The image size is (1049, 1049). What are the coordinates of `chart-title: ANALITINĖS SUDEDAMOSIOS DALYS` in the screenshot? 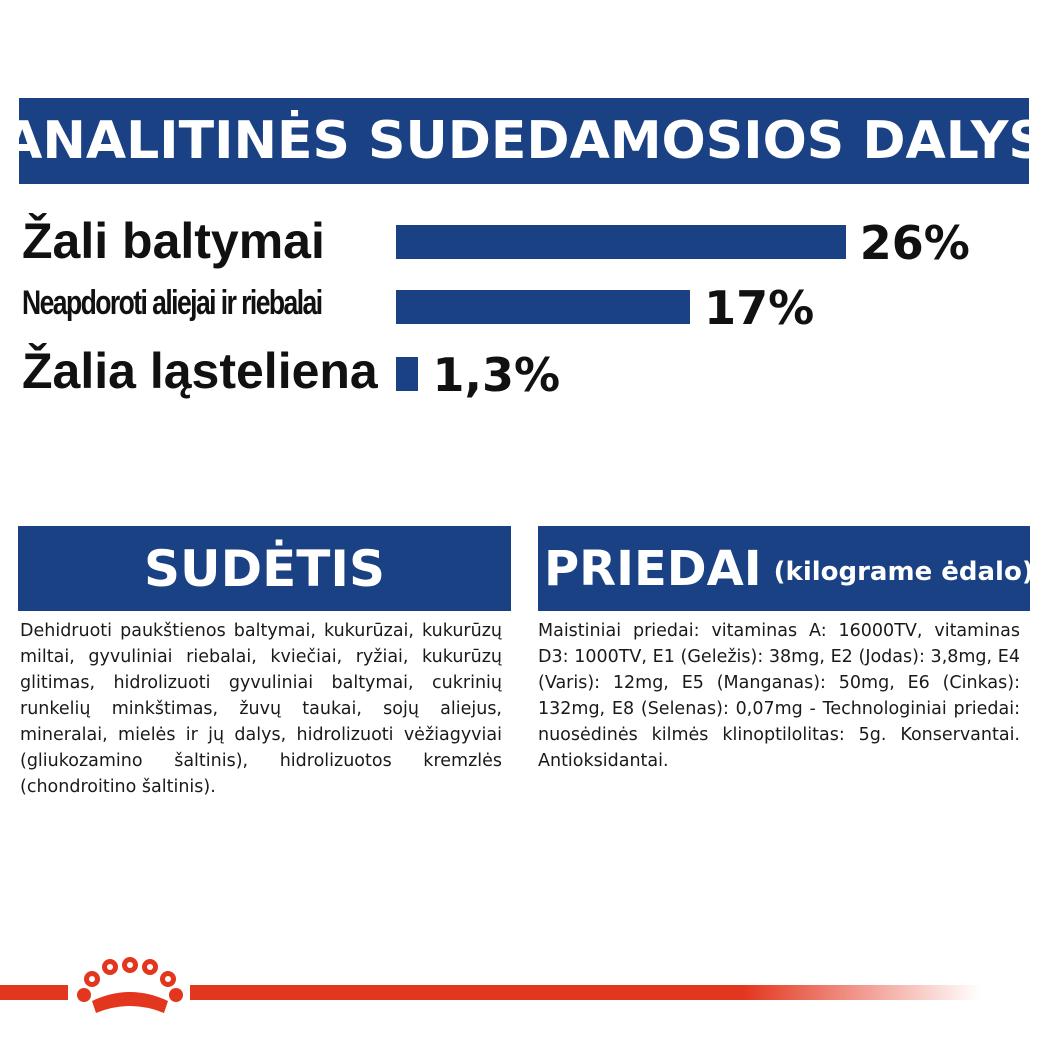 It's located at (524, 141).